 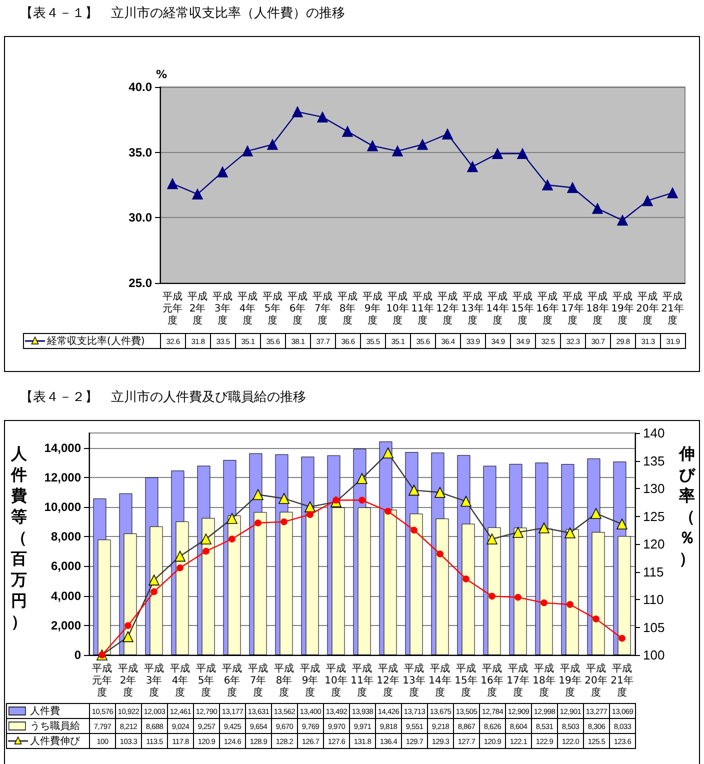 What do you see at coordinates (654, 544) in the screenshot?
I see `y2-tick-label: 120` at bounding box center [654, 544].